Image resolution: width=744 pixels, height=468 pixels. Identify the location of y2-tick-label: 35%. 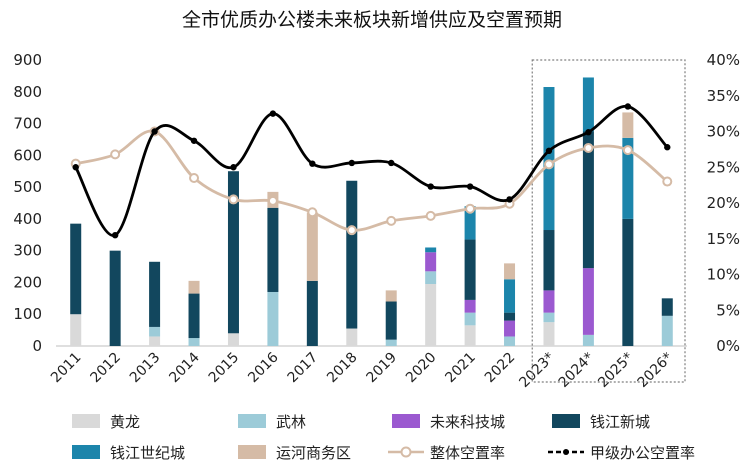
(723, 96).